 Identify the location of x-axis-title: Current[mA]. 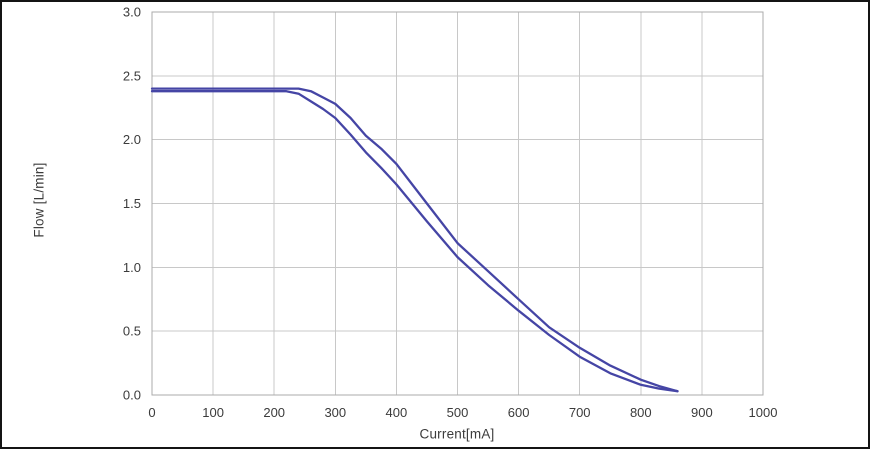
(457, 434).